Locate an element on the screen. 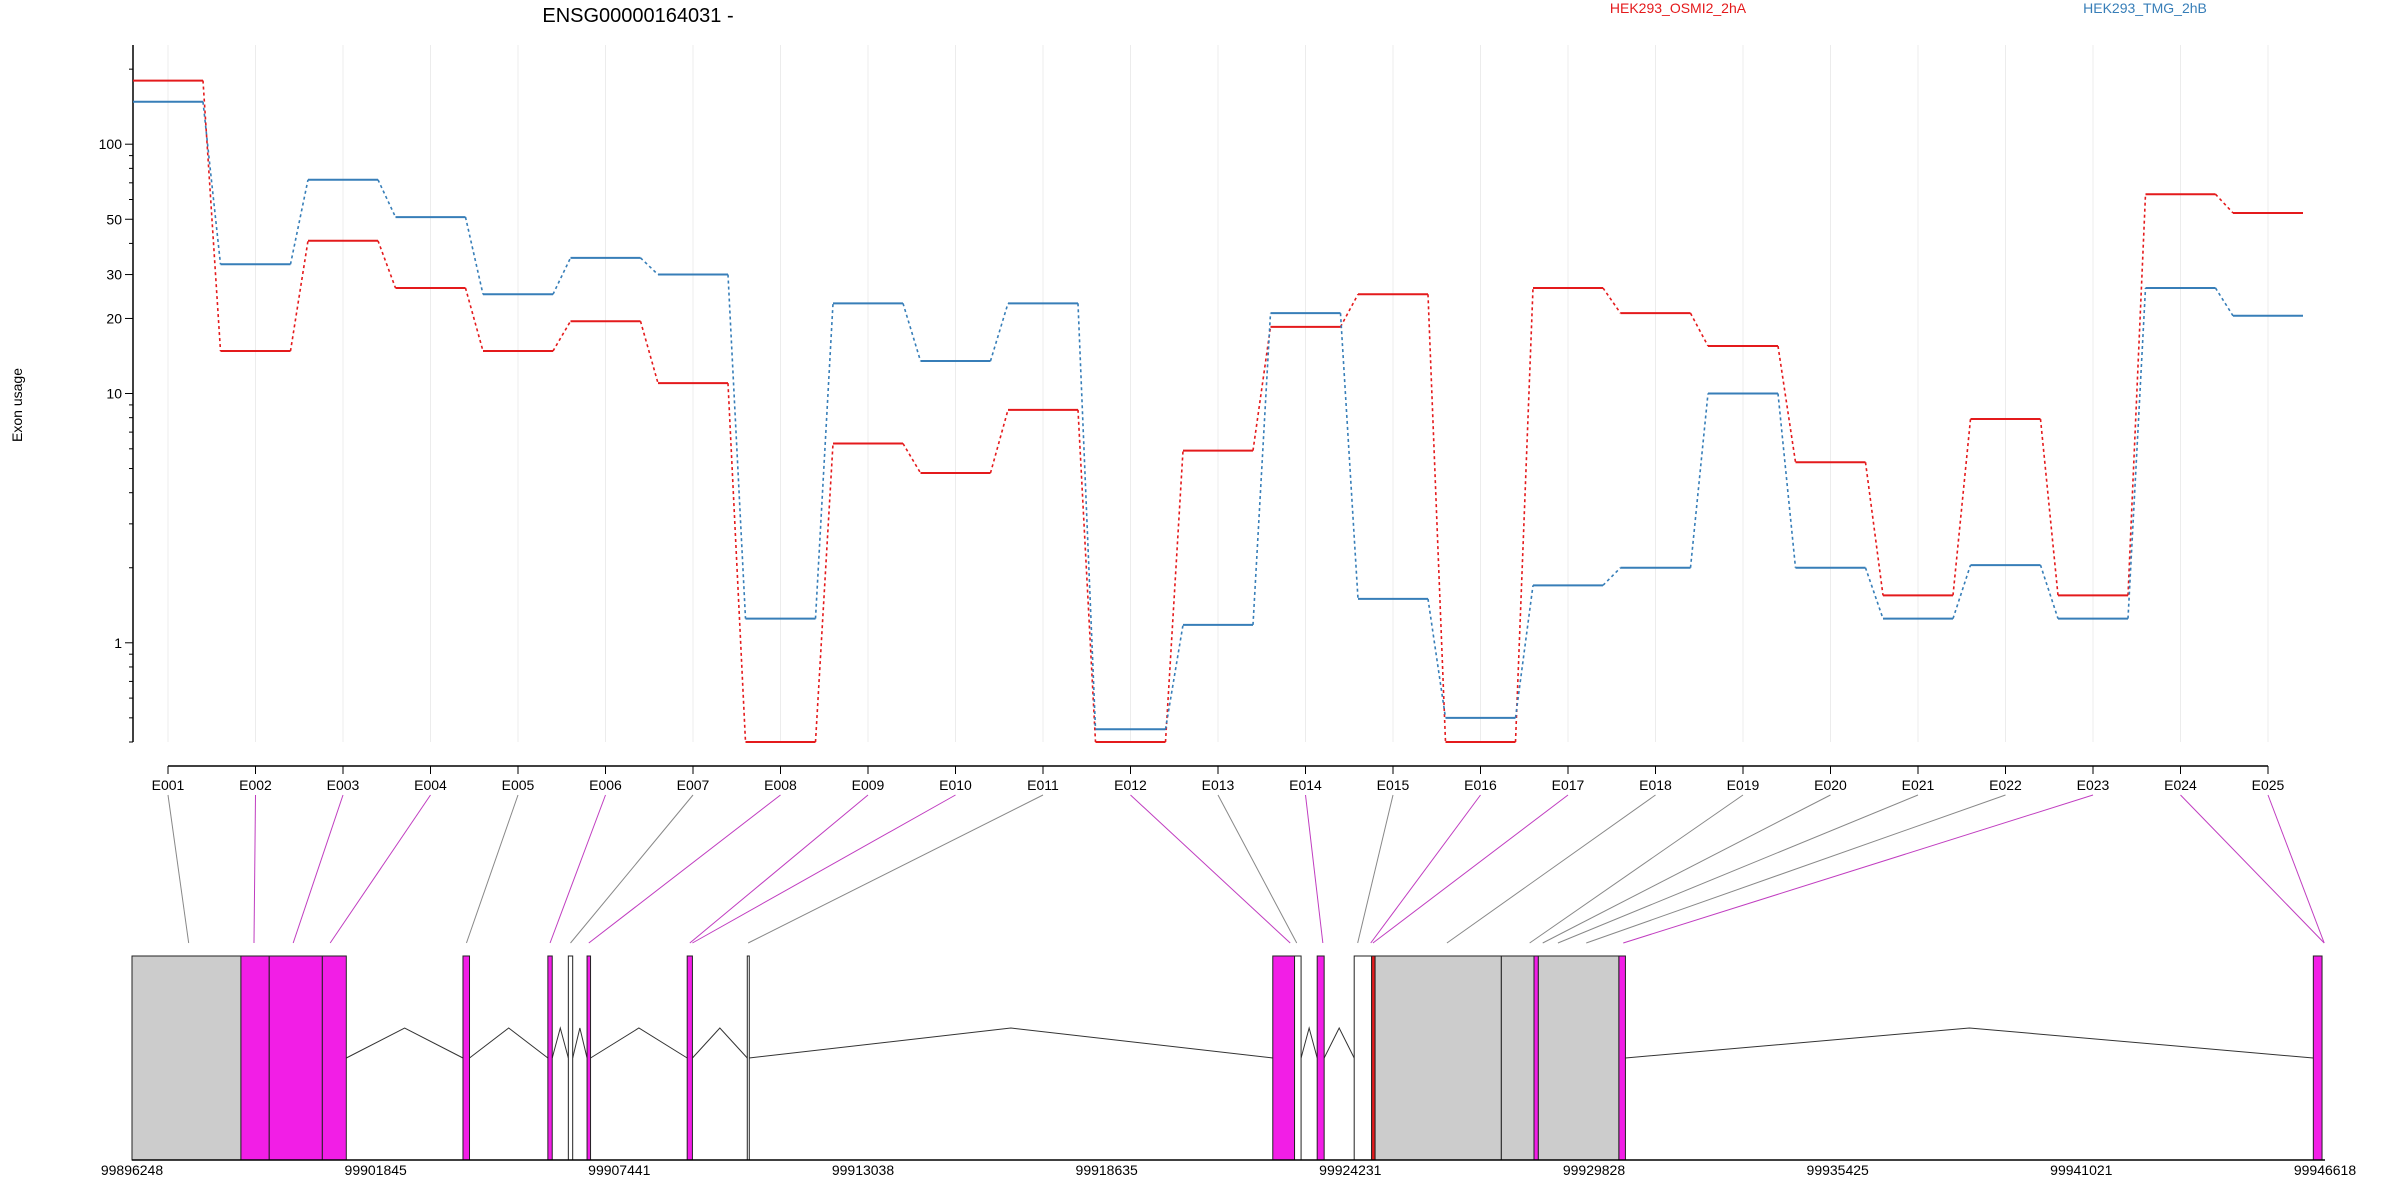  x-tick-label: E010 is located at coordinates (955, 785).